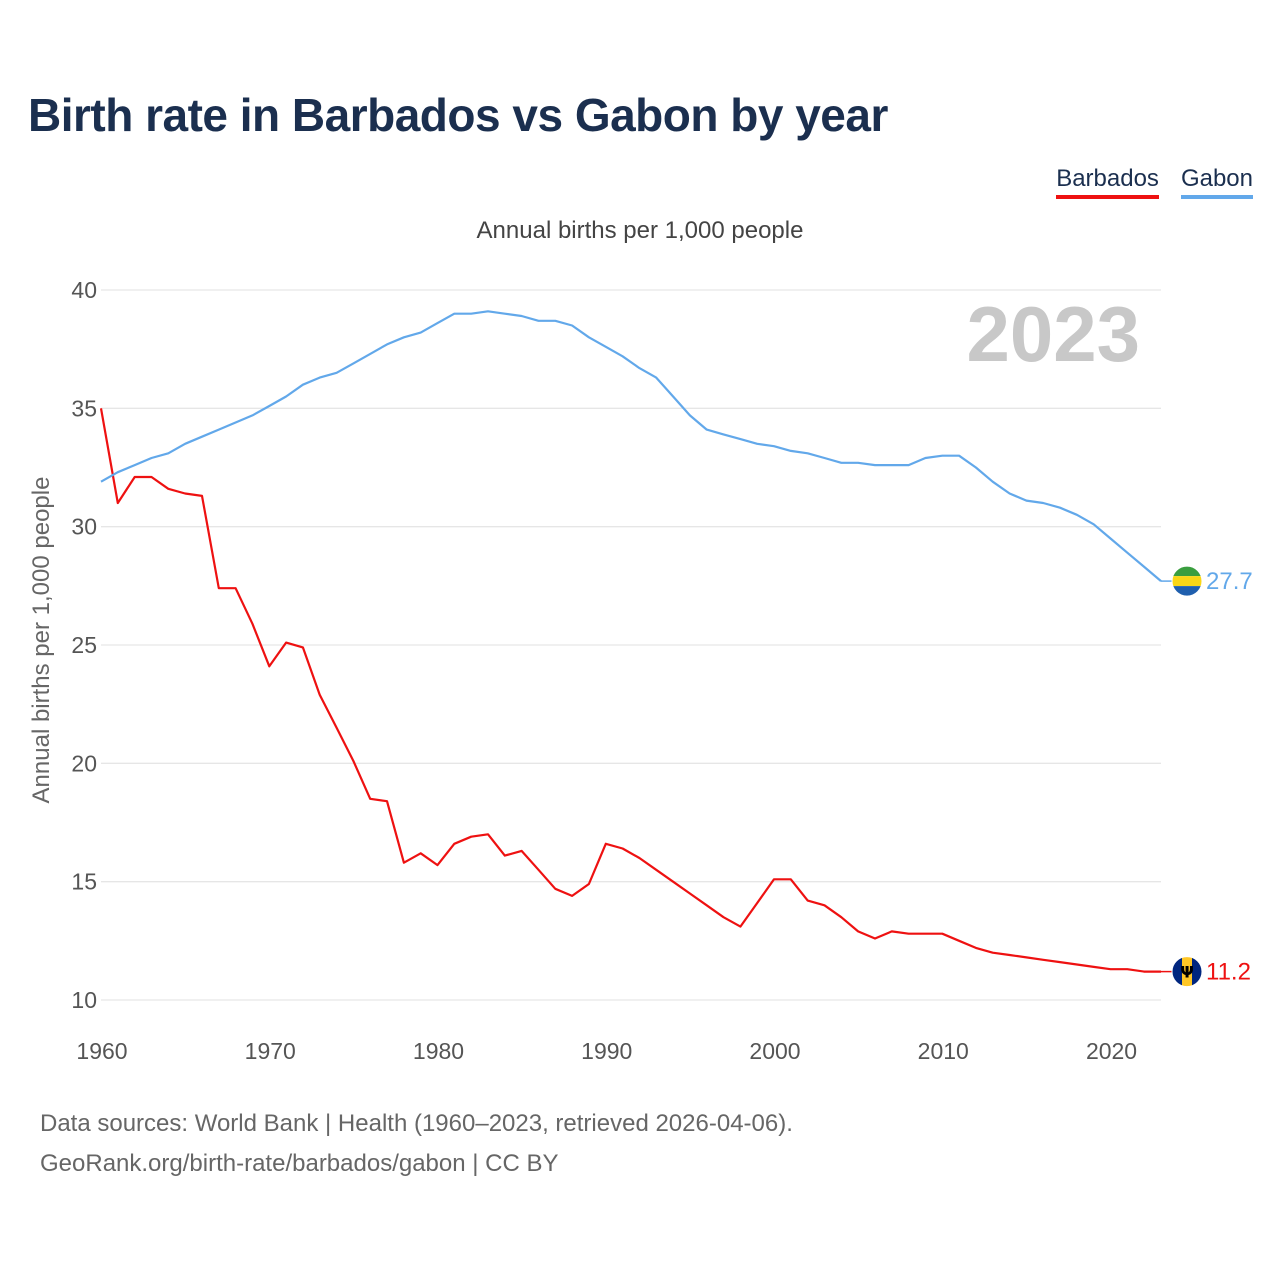 The image size is (1280, 1280). What do you see at coordinates (84, 882) in the screenshot?
I see `y-tick-label-15: 15` at bounding box center [84, 882].